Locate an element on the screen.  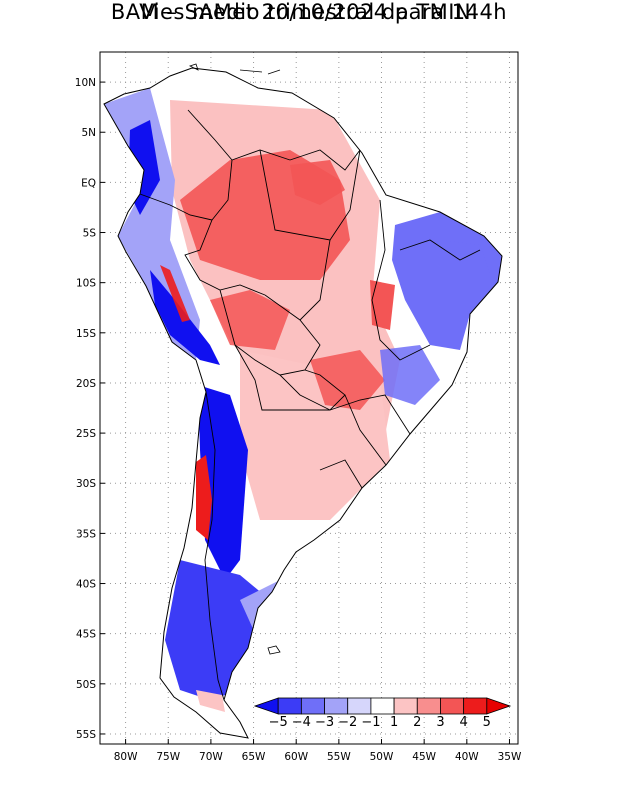
border-peru-brazil is located at coordinates (225, 257).